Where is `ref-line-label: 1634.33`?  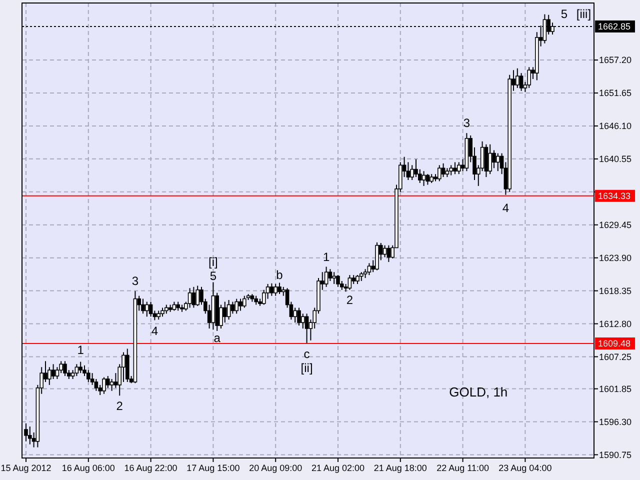
ref-line-label: 1634.33 is located at coordinates (614, 196).